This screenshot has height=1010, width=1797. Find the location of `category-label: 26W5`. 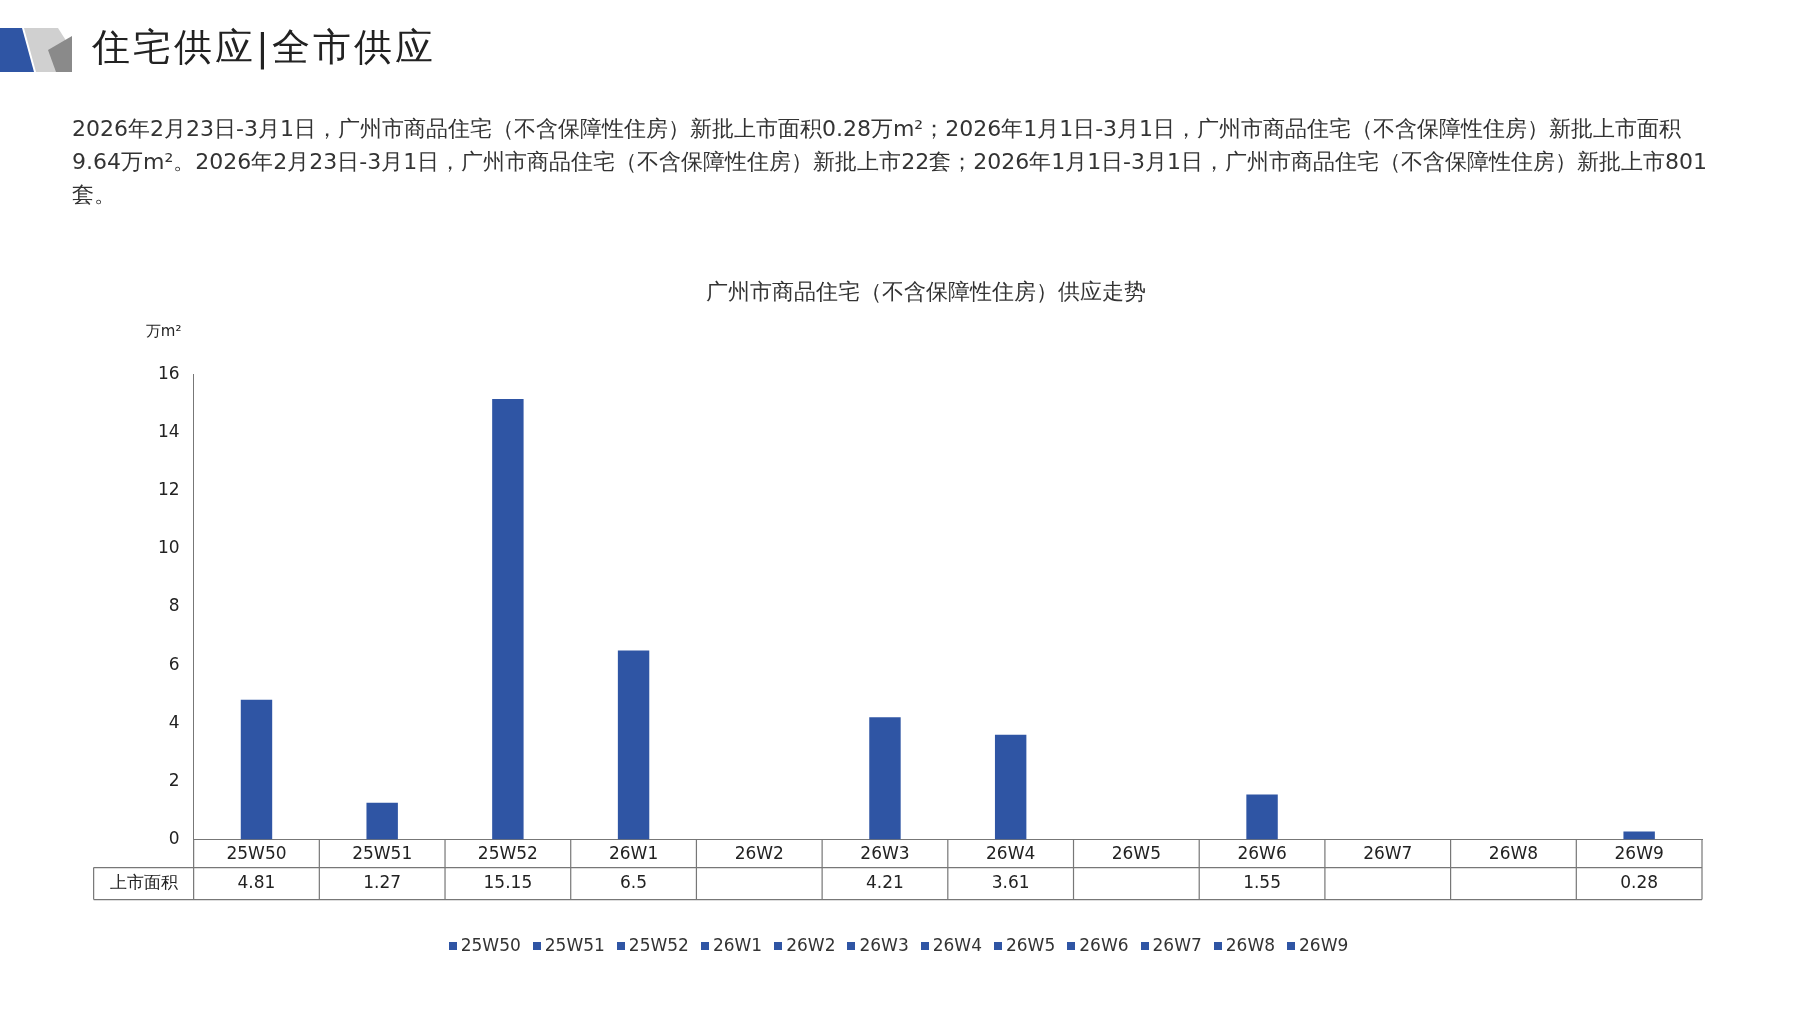

category-label: 26W5 is located at coordinates (1030, 945).